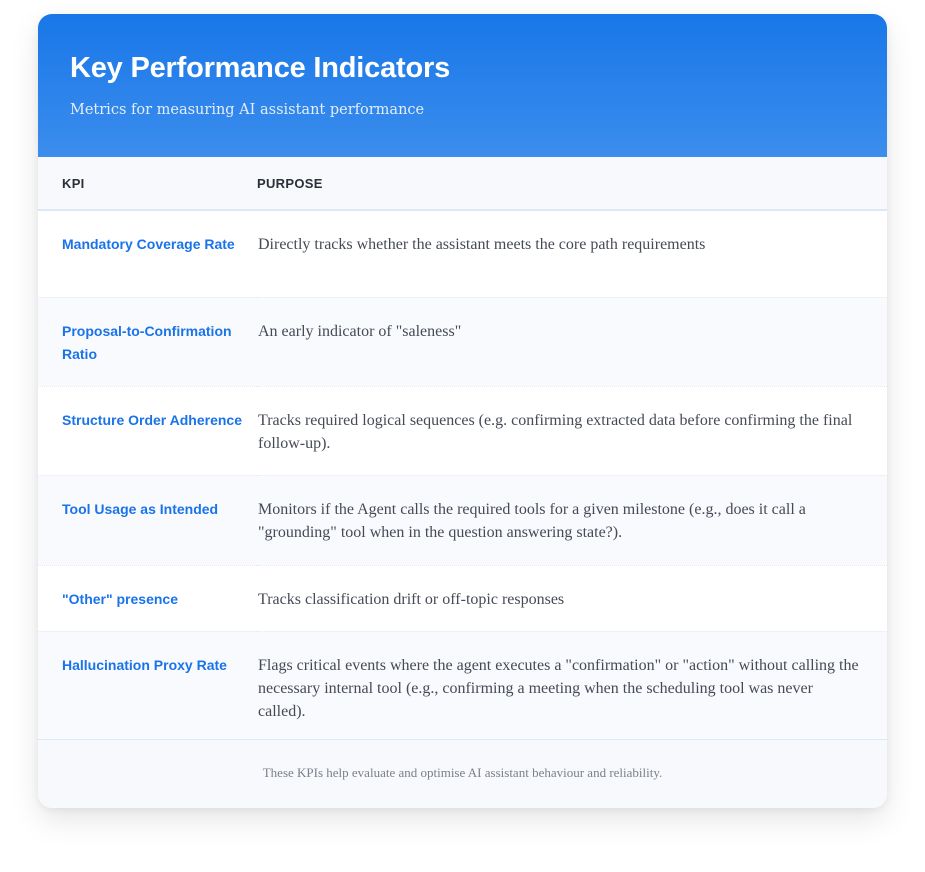  Describe the element at coordinates (147, 342) in the screenshot. I see `kpi-name: Proposal-to-Confirmation Ratio` at that location.